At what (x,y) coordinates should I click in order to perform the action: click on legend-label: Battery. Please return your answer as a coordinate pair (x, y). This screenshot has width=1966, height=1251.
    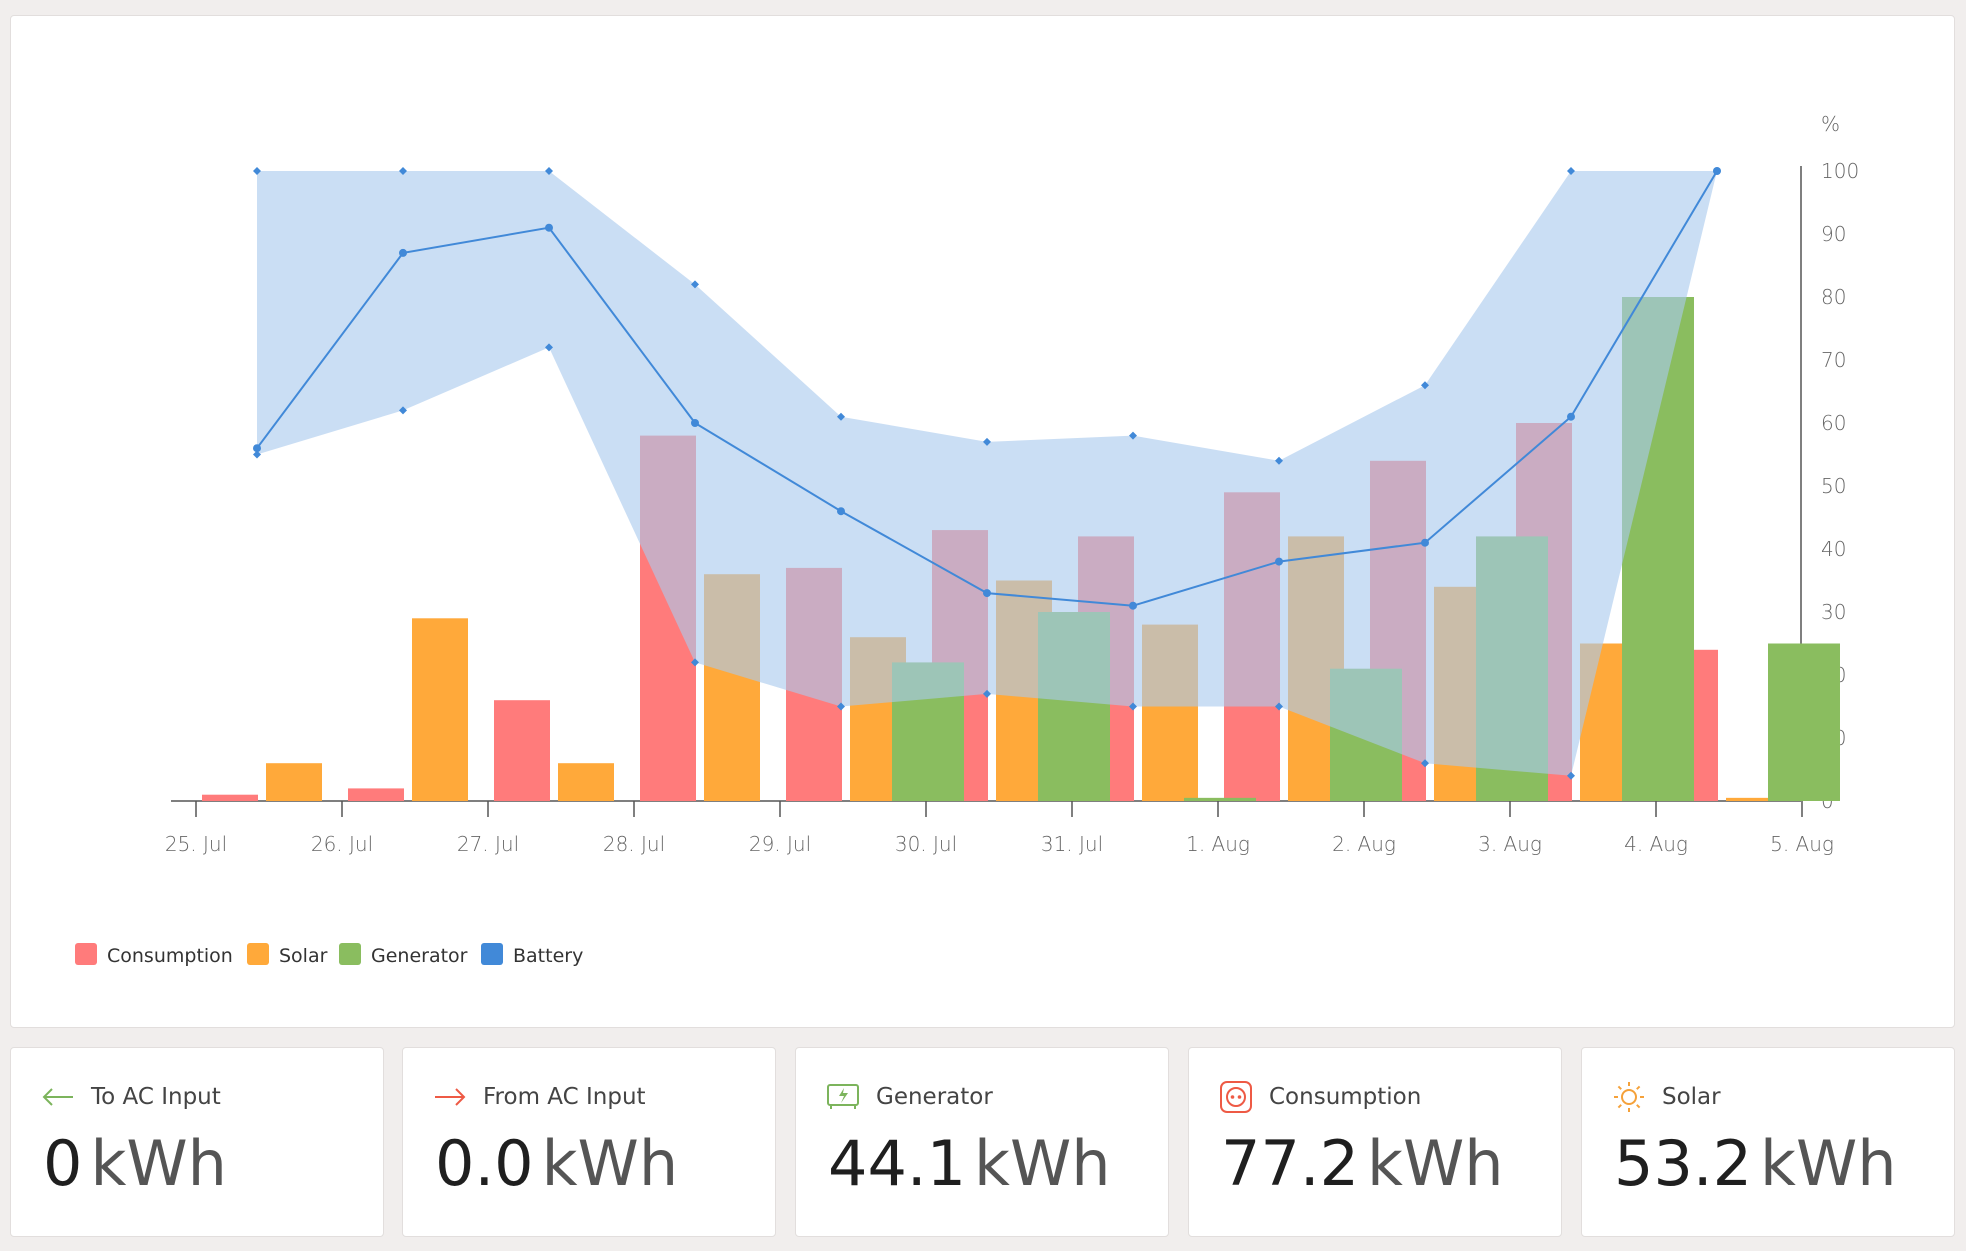
    Looking at the image, I should click on (548, 956).